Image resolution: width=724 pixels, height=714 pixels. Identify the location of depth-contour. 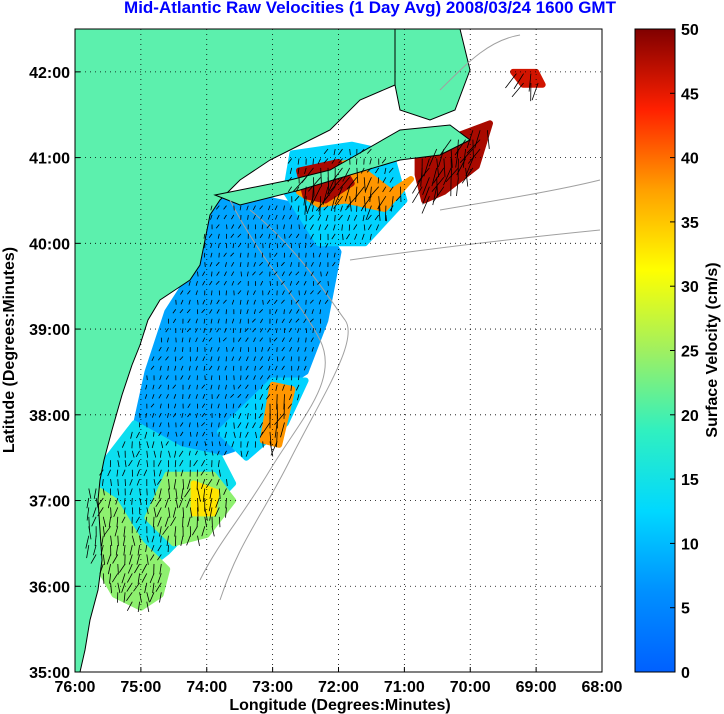
(475, 245).